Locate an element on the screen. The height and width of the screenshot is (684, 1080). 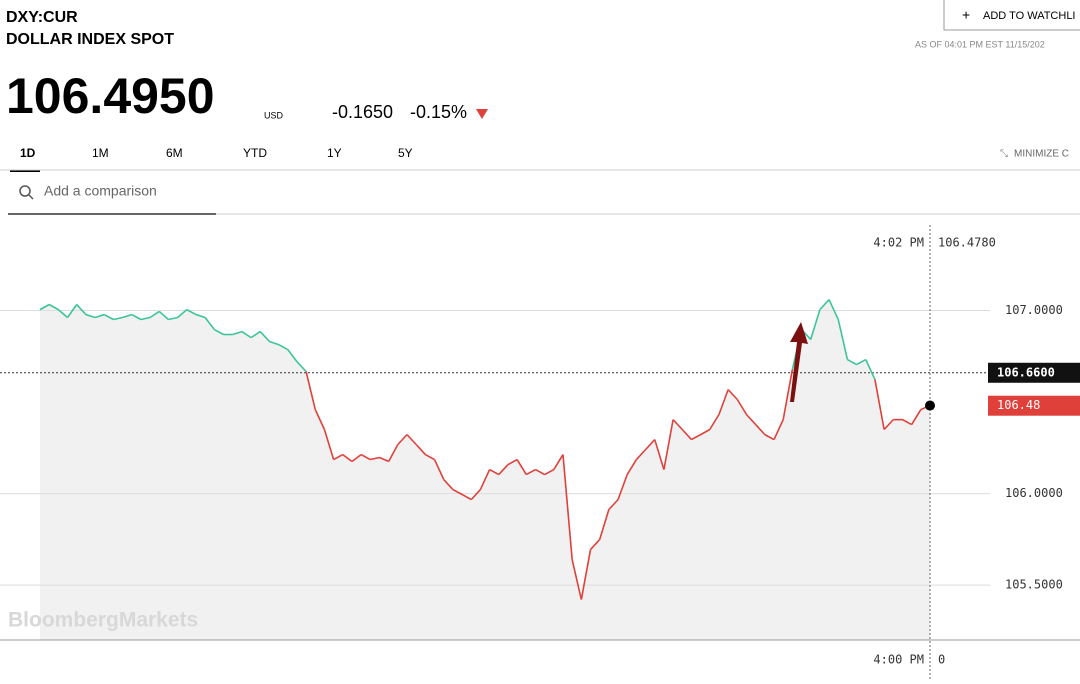
tabs: 1D 1M 6M YTD 1Y 5Y is located at coordinates (216, 153).